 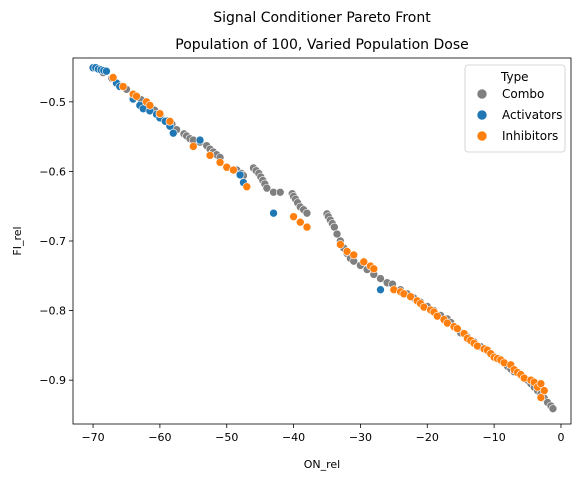 What do you see at coordinates (92, 437) in the screenshot?
I see `x-tick-label-0: −70` at bounding box center [92, 437].